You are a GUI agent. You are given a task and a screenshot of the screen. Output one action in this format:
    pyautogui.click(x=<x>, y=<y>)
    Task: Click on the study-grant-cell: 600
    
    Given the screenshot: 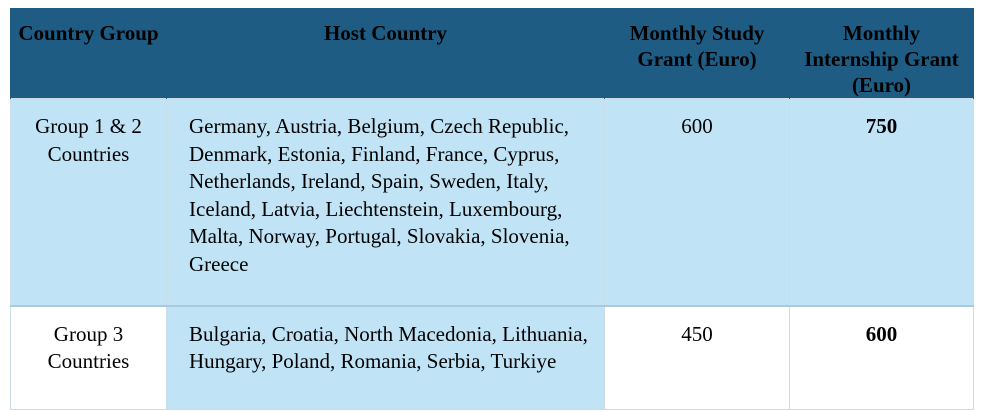 What is the action you would take?
    pyautogui.click(x=697, y=202)
    